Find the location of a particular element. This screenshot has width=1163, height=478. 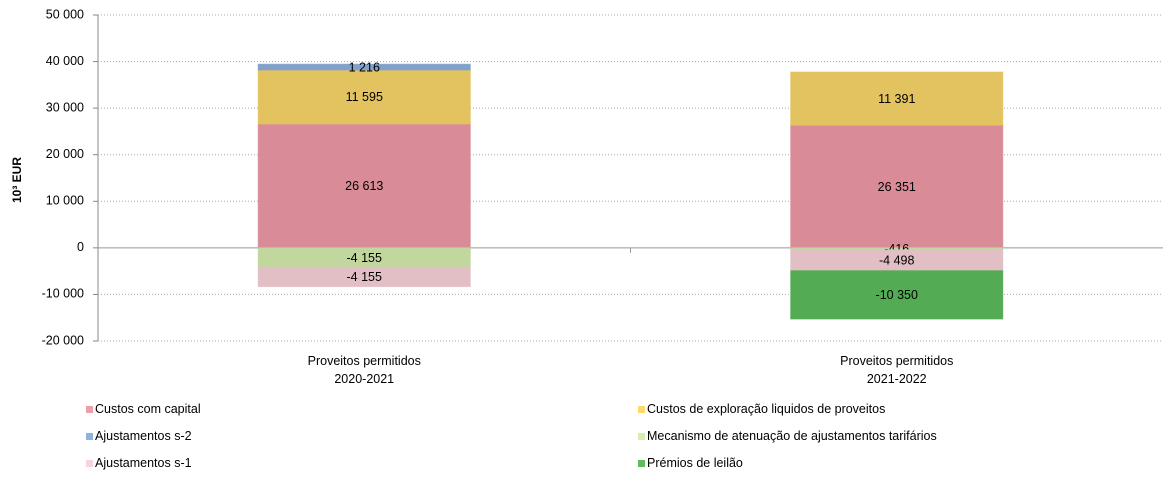

y-tick-label: 30 000 is located at coordinates (65, 107).